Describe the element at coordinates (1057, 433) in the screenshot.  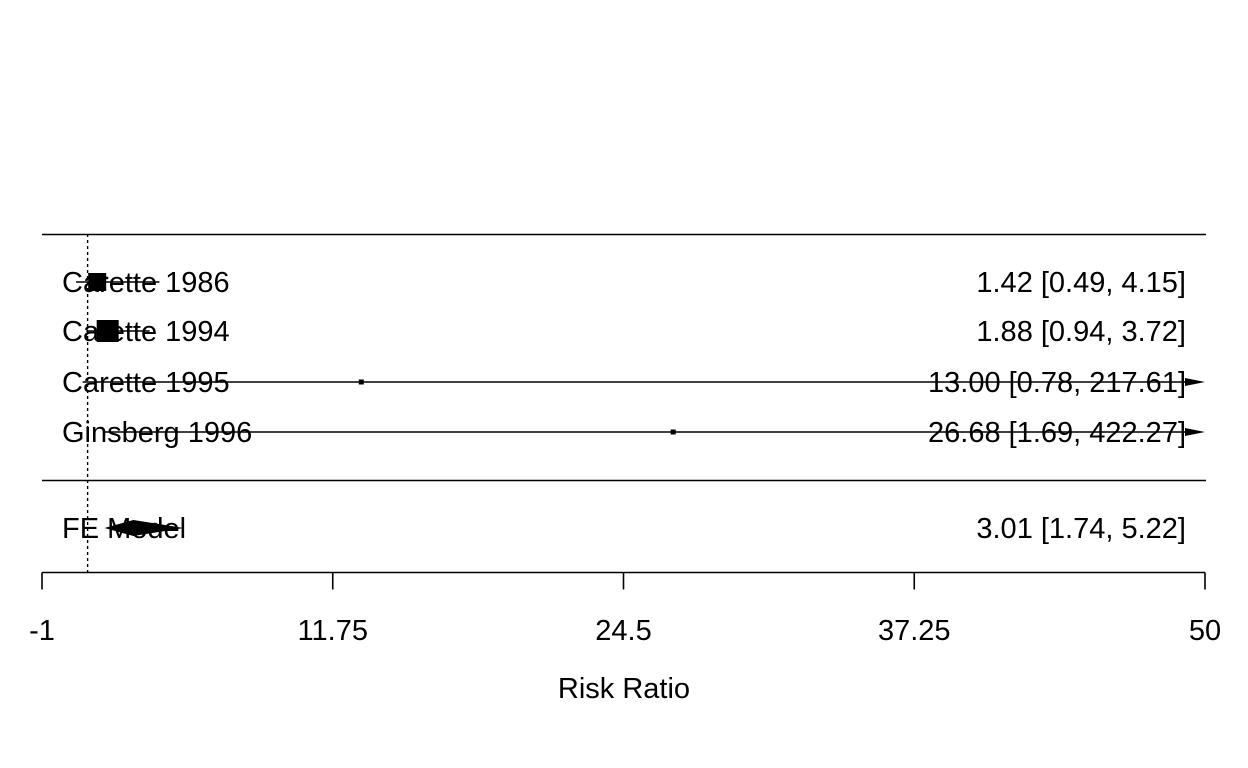
I see `study-estimate-text: 26.68 [1.69, 422.27]` at that location.